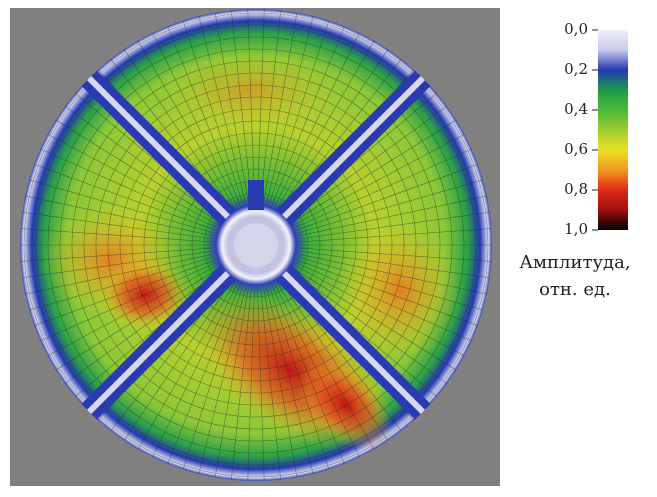 The height and width of the screenshot is (497, 657). I want to click on hub-center, so click(256, 245).